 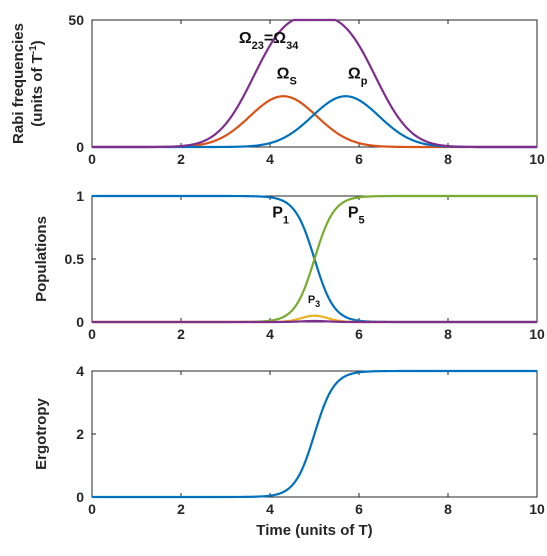 What do you see at coordinates (80, 196) in the screenshot?
I see `y-tick-label: 1` at bounding box center [80, 196].